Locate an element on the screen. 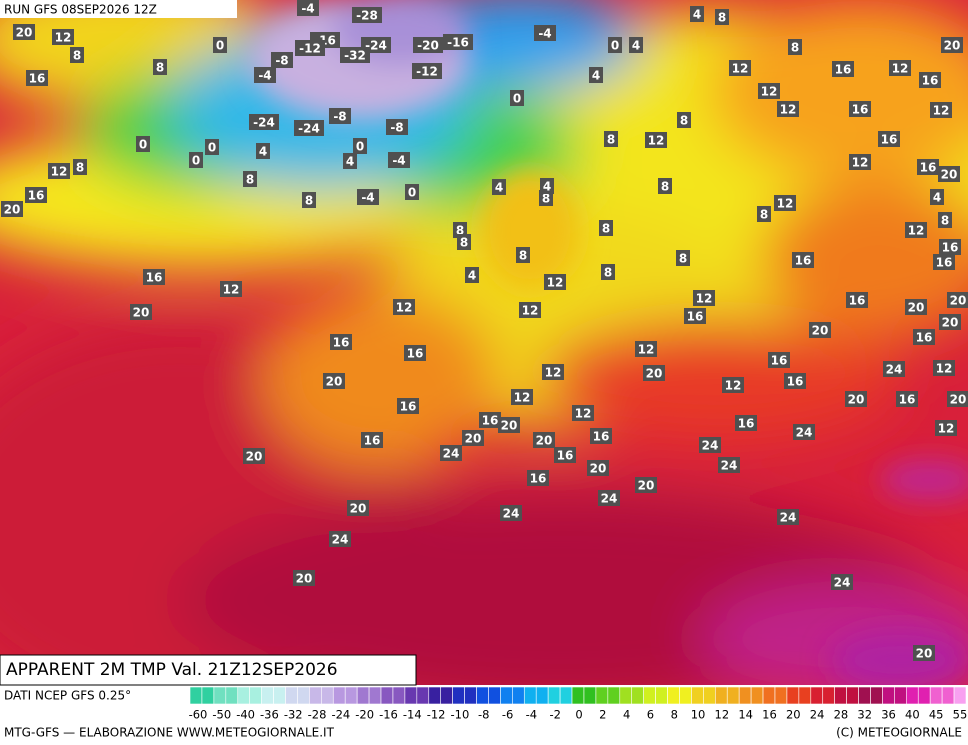  scale-label: -8 is located at coordinates (483, 715).